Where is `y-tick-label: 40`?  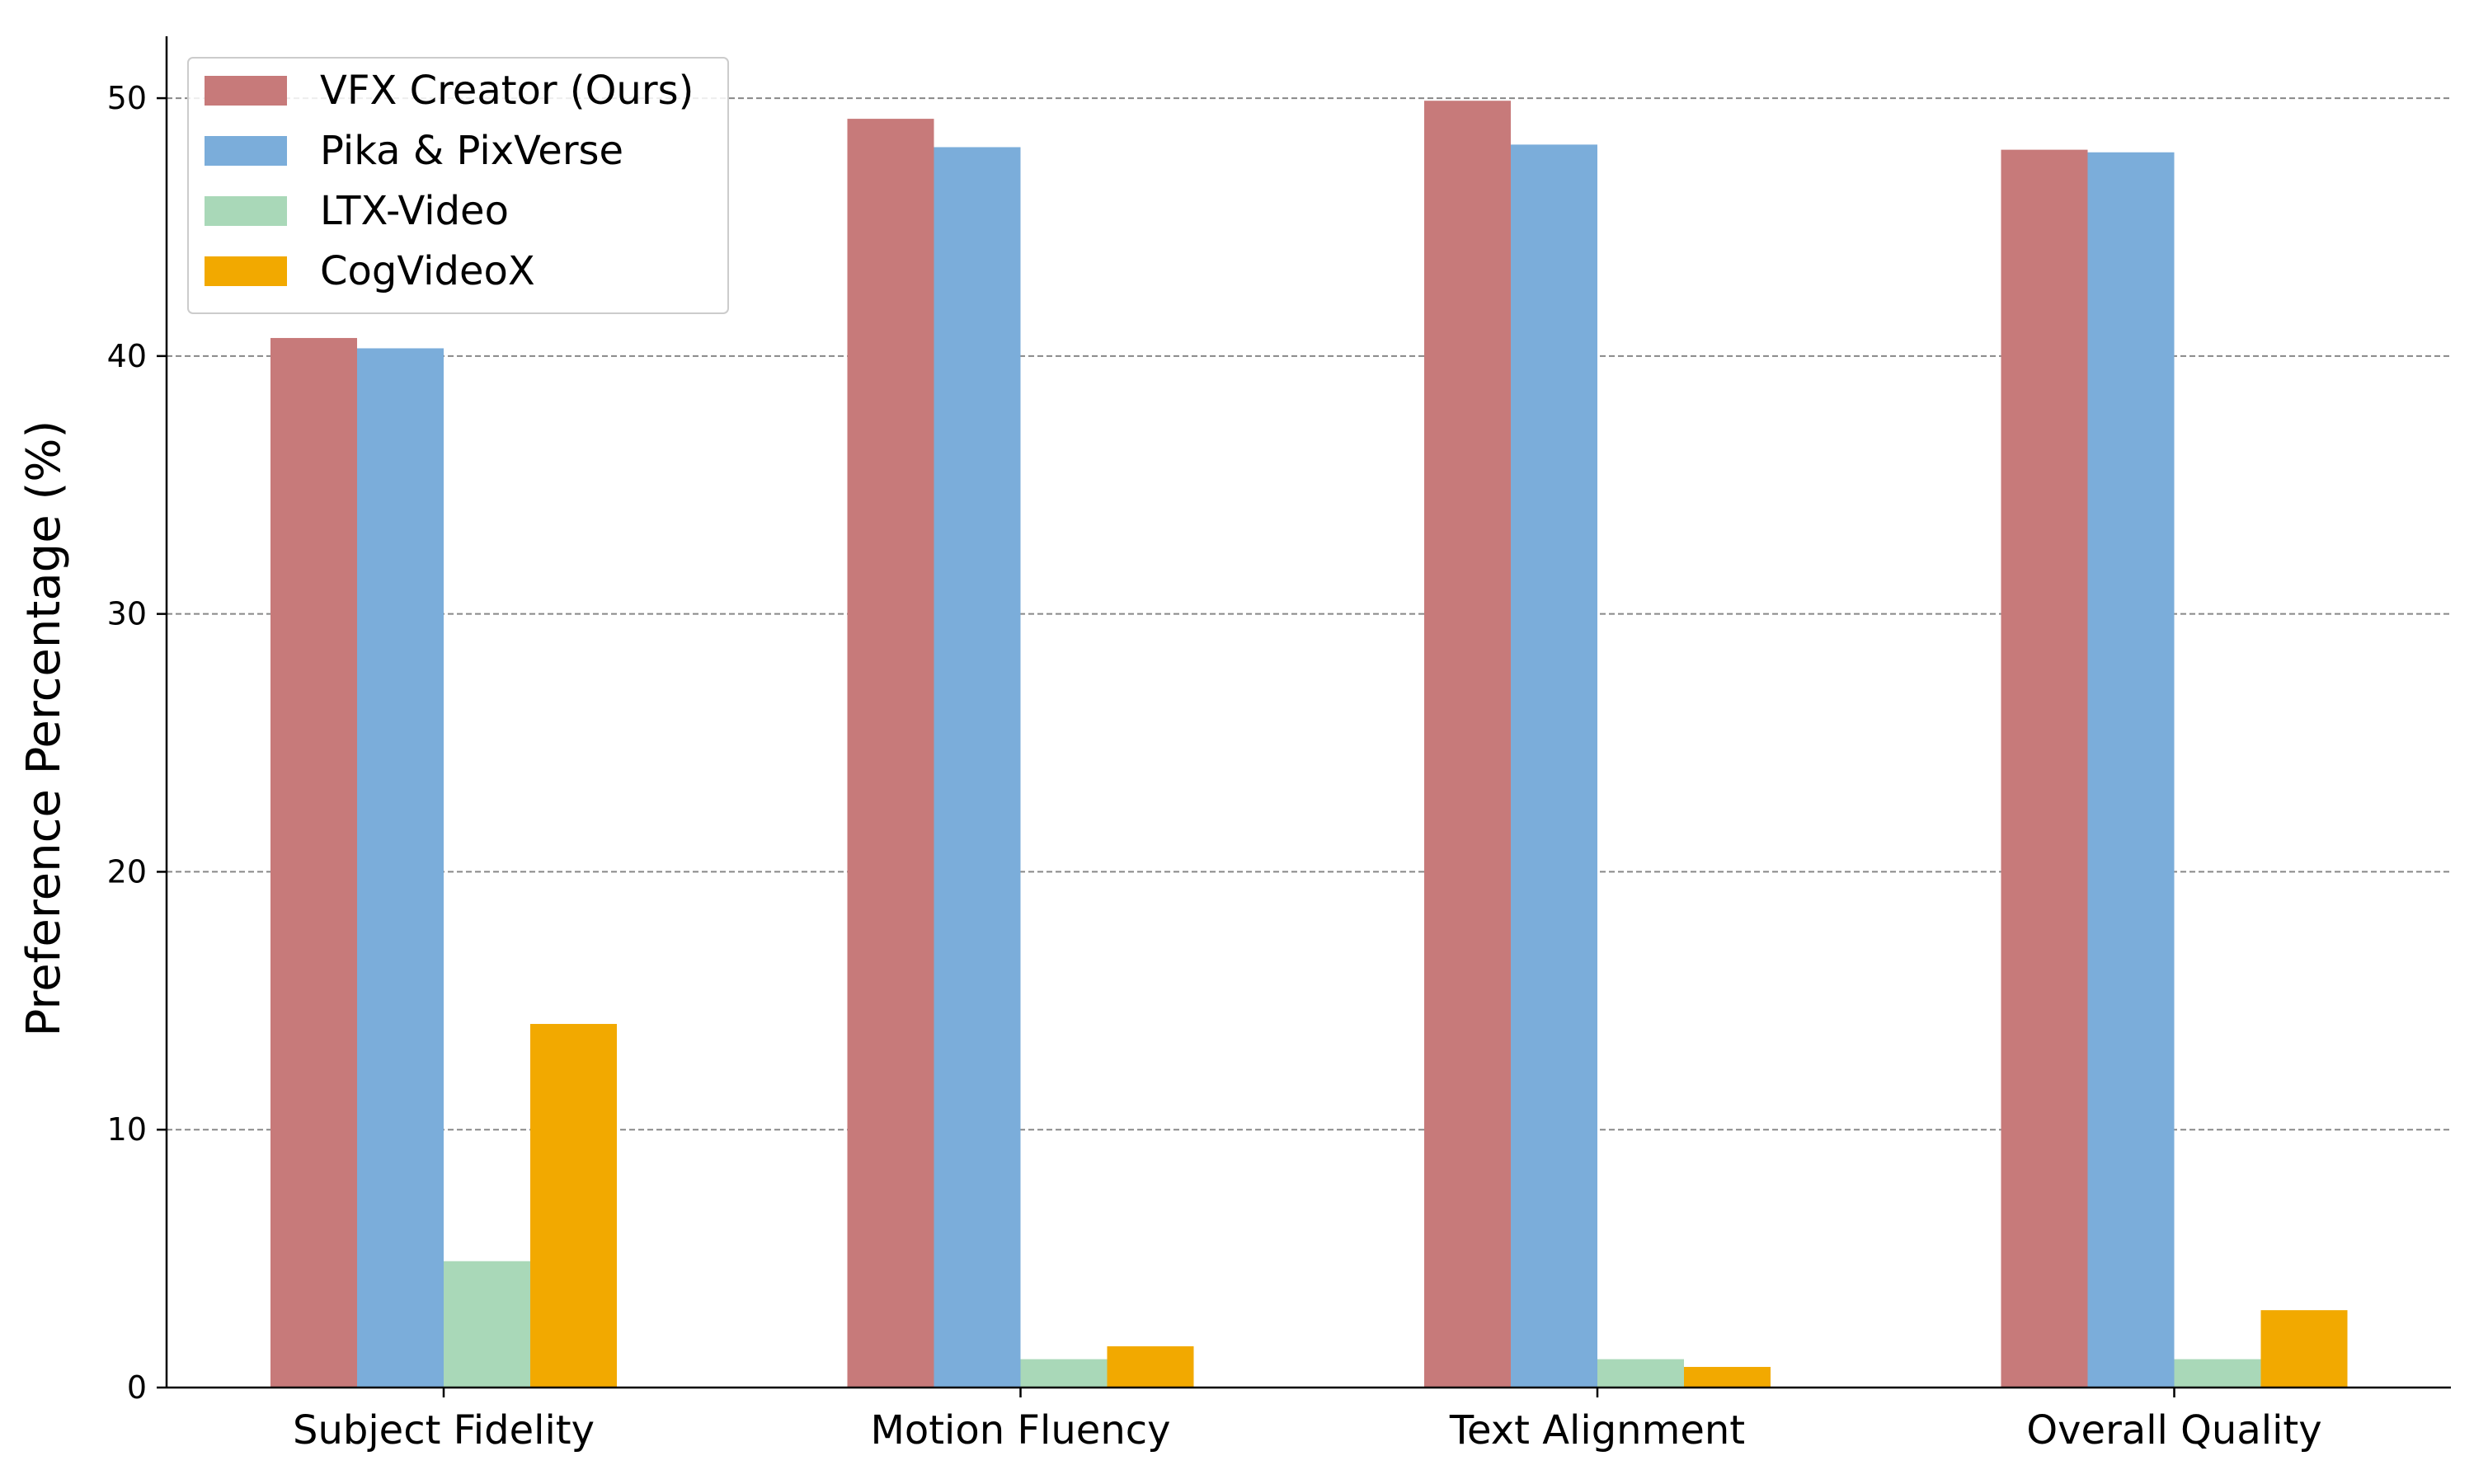 y-tick-label: 40 is located at coordinates (127, 356).